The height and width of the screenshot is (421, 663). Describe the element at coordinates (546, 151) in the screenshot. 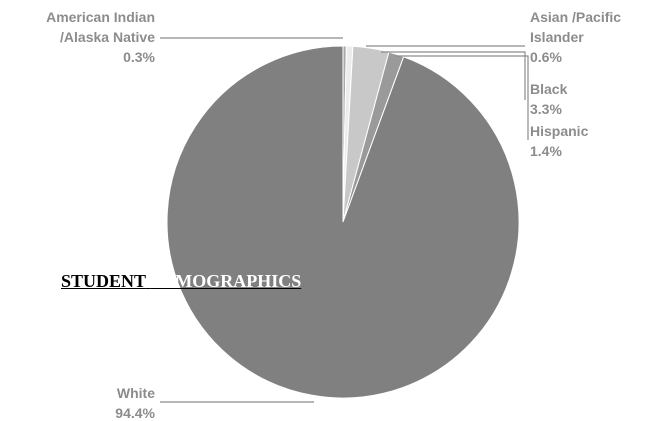

I see `slice-value-hispanic: 1.4%` at that location.